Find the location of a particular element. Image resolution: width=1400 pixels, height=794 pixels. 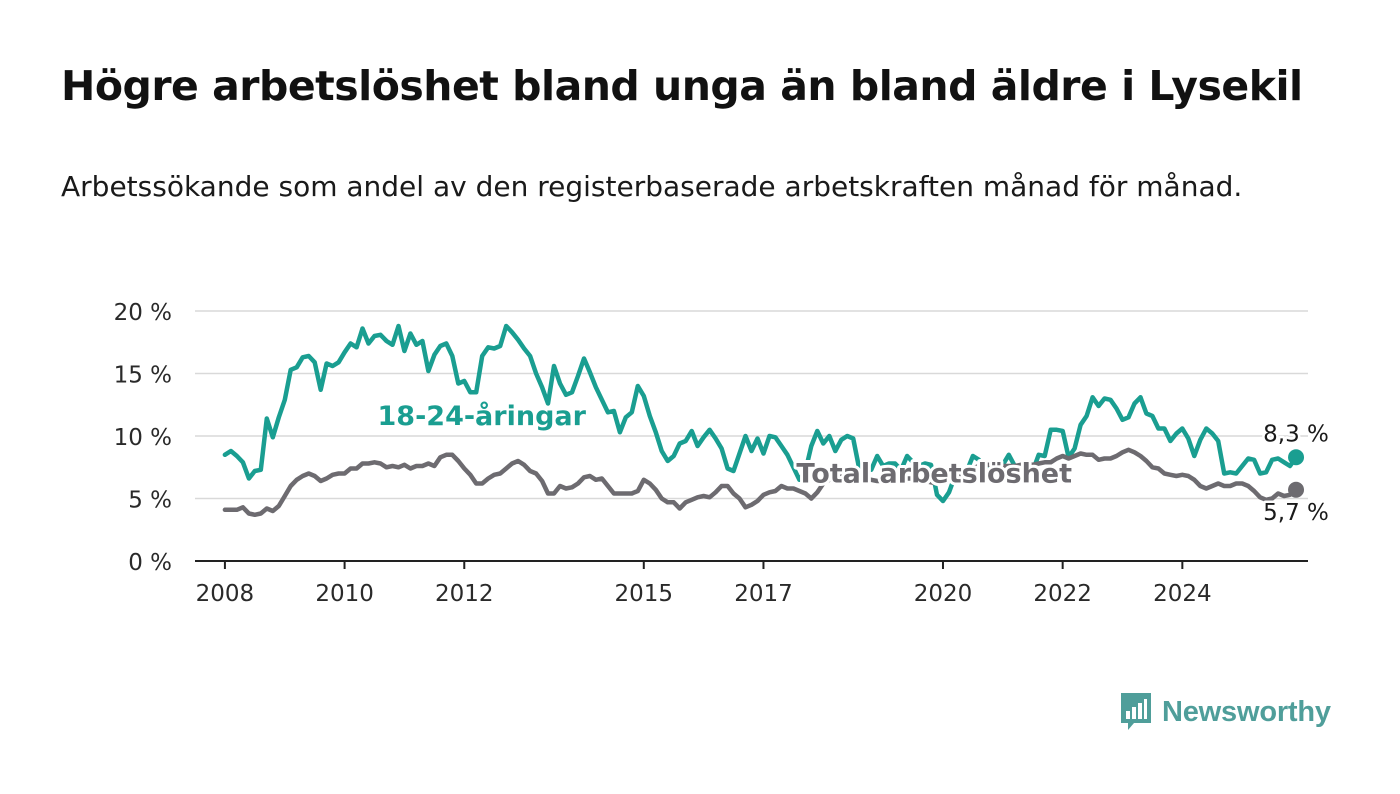

x-tick-label: 2012 is located at coordinates (464, 594).